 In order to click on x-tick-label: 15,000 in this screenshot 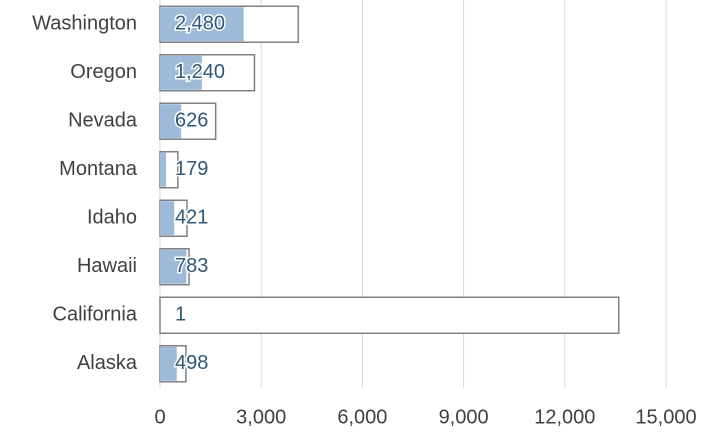, I will do `click(665, 417)`.